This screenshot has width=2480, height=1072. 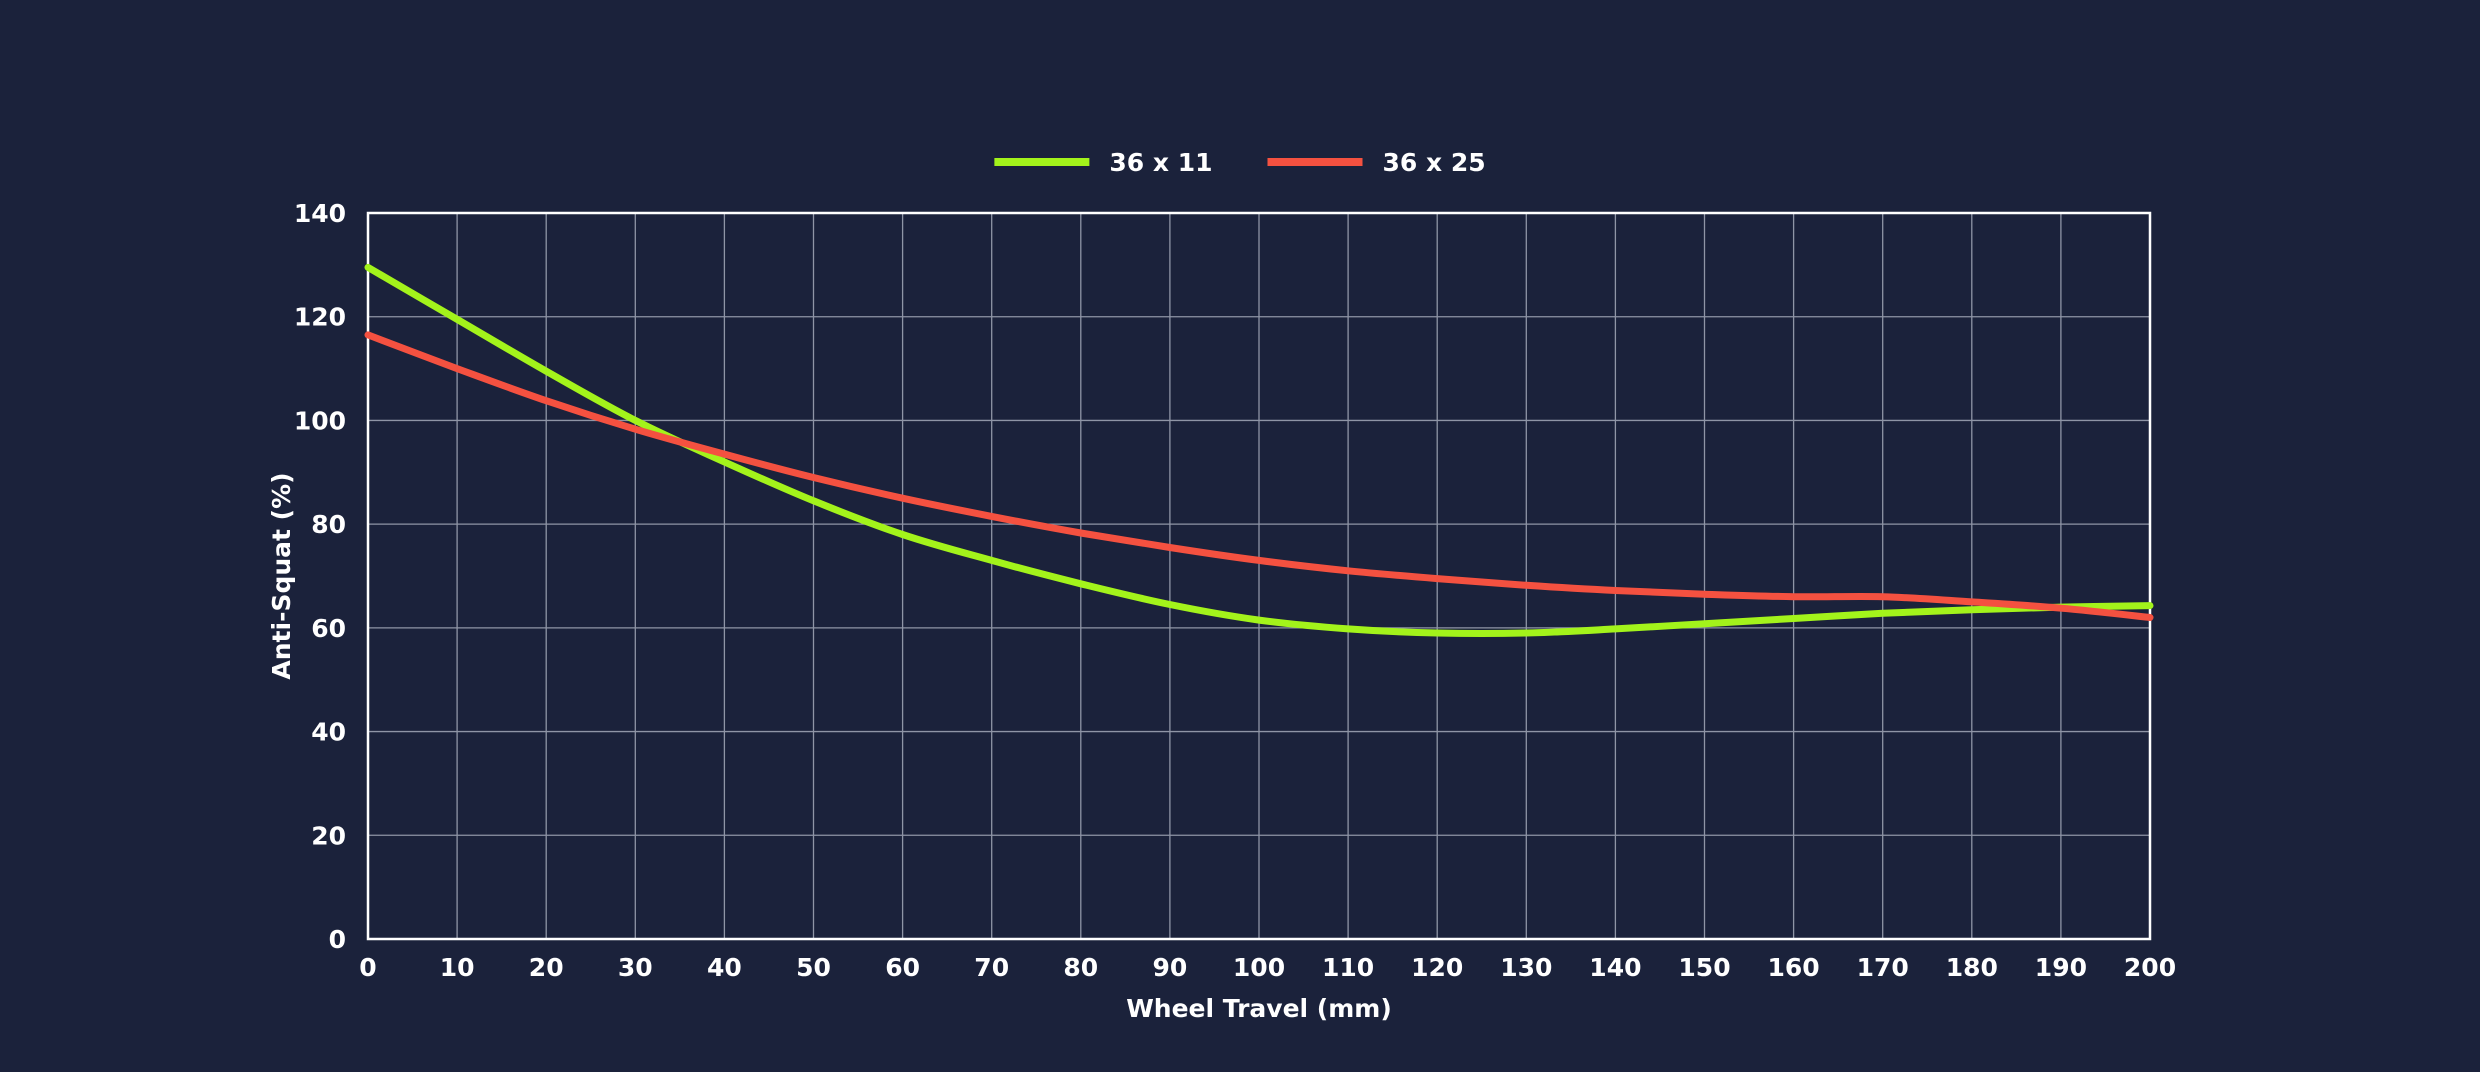 What do you see at coordinates (1170, 967) in the screenshot?
I see `x-tick-label: 90` at bounding box center [1170, 967].